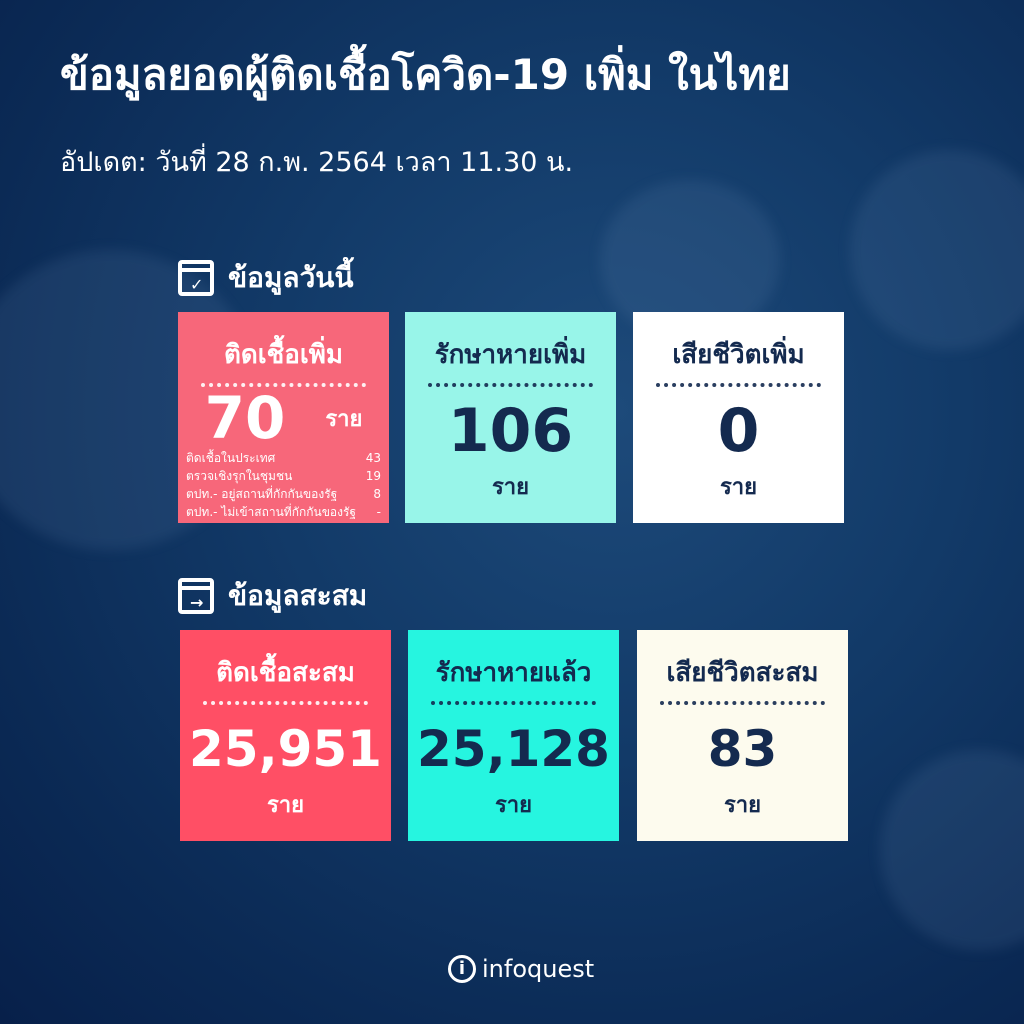  I want to click on detail-row: ตปท.- อยู่สถานที่กักกันของรัฐ 8, so click(283, 494).